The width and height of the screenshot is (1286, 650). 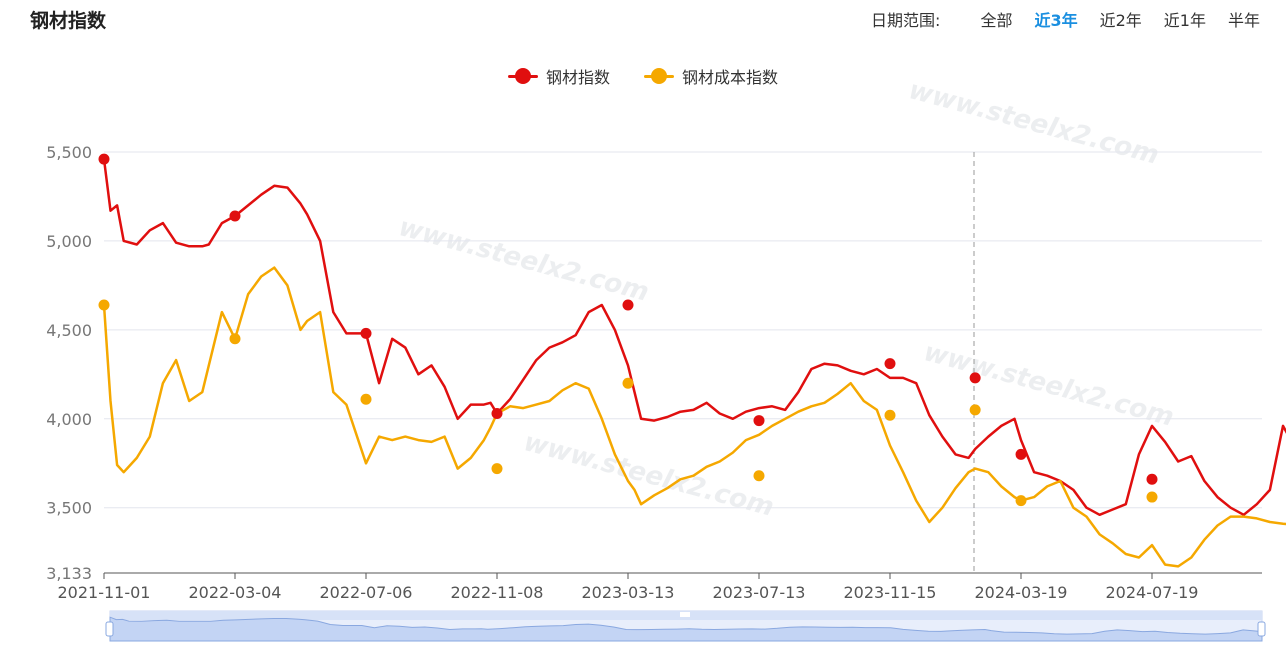 What do you see at coordinates (69, 241) in the screenshot?
I see `y-tick-label: 5,000` at bounding box center [69, 241].